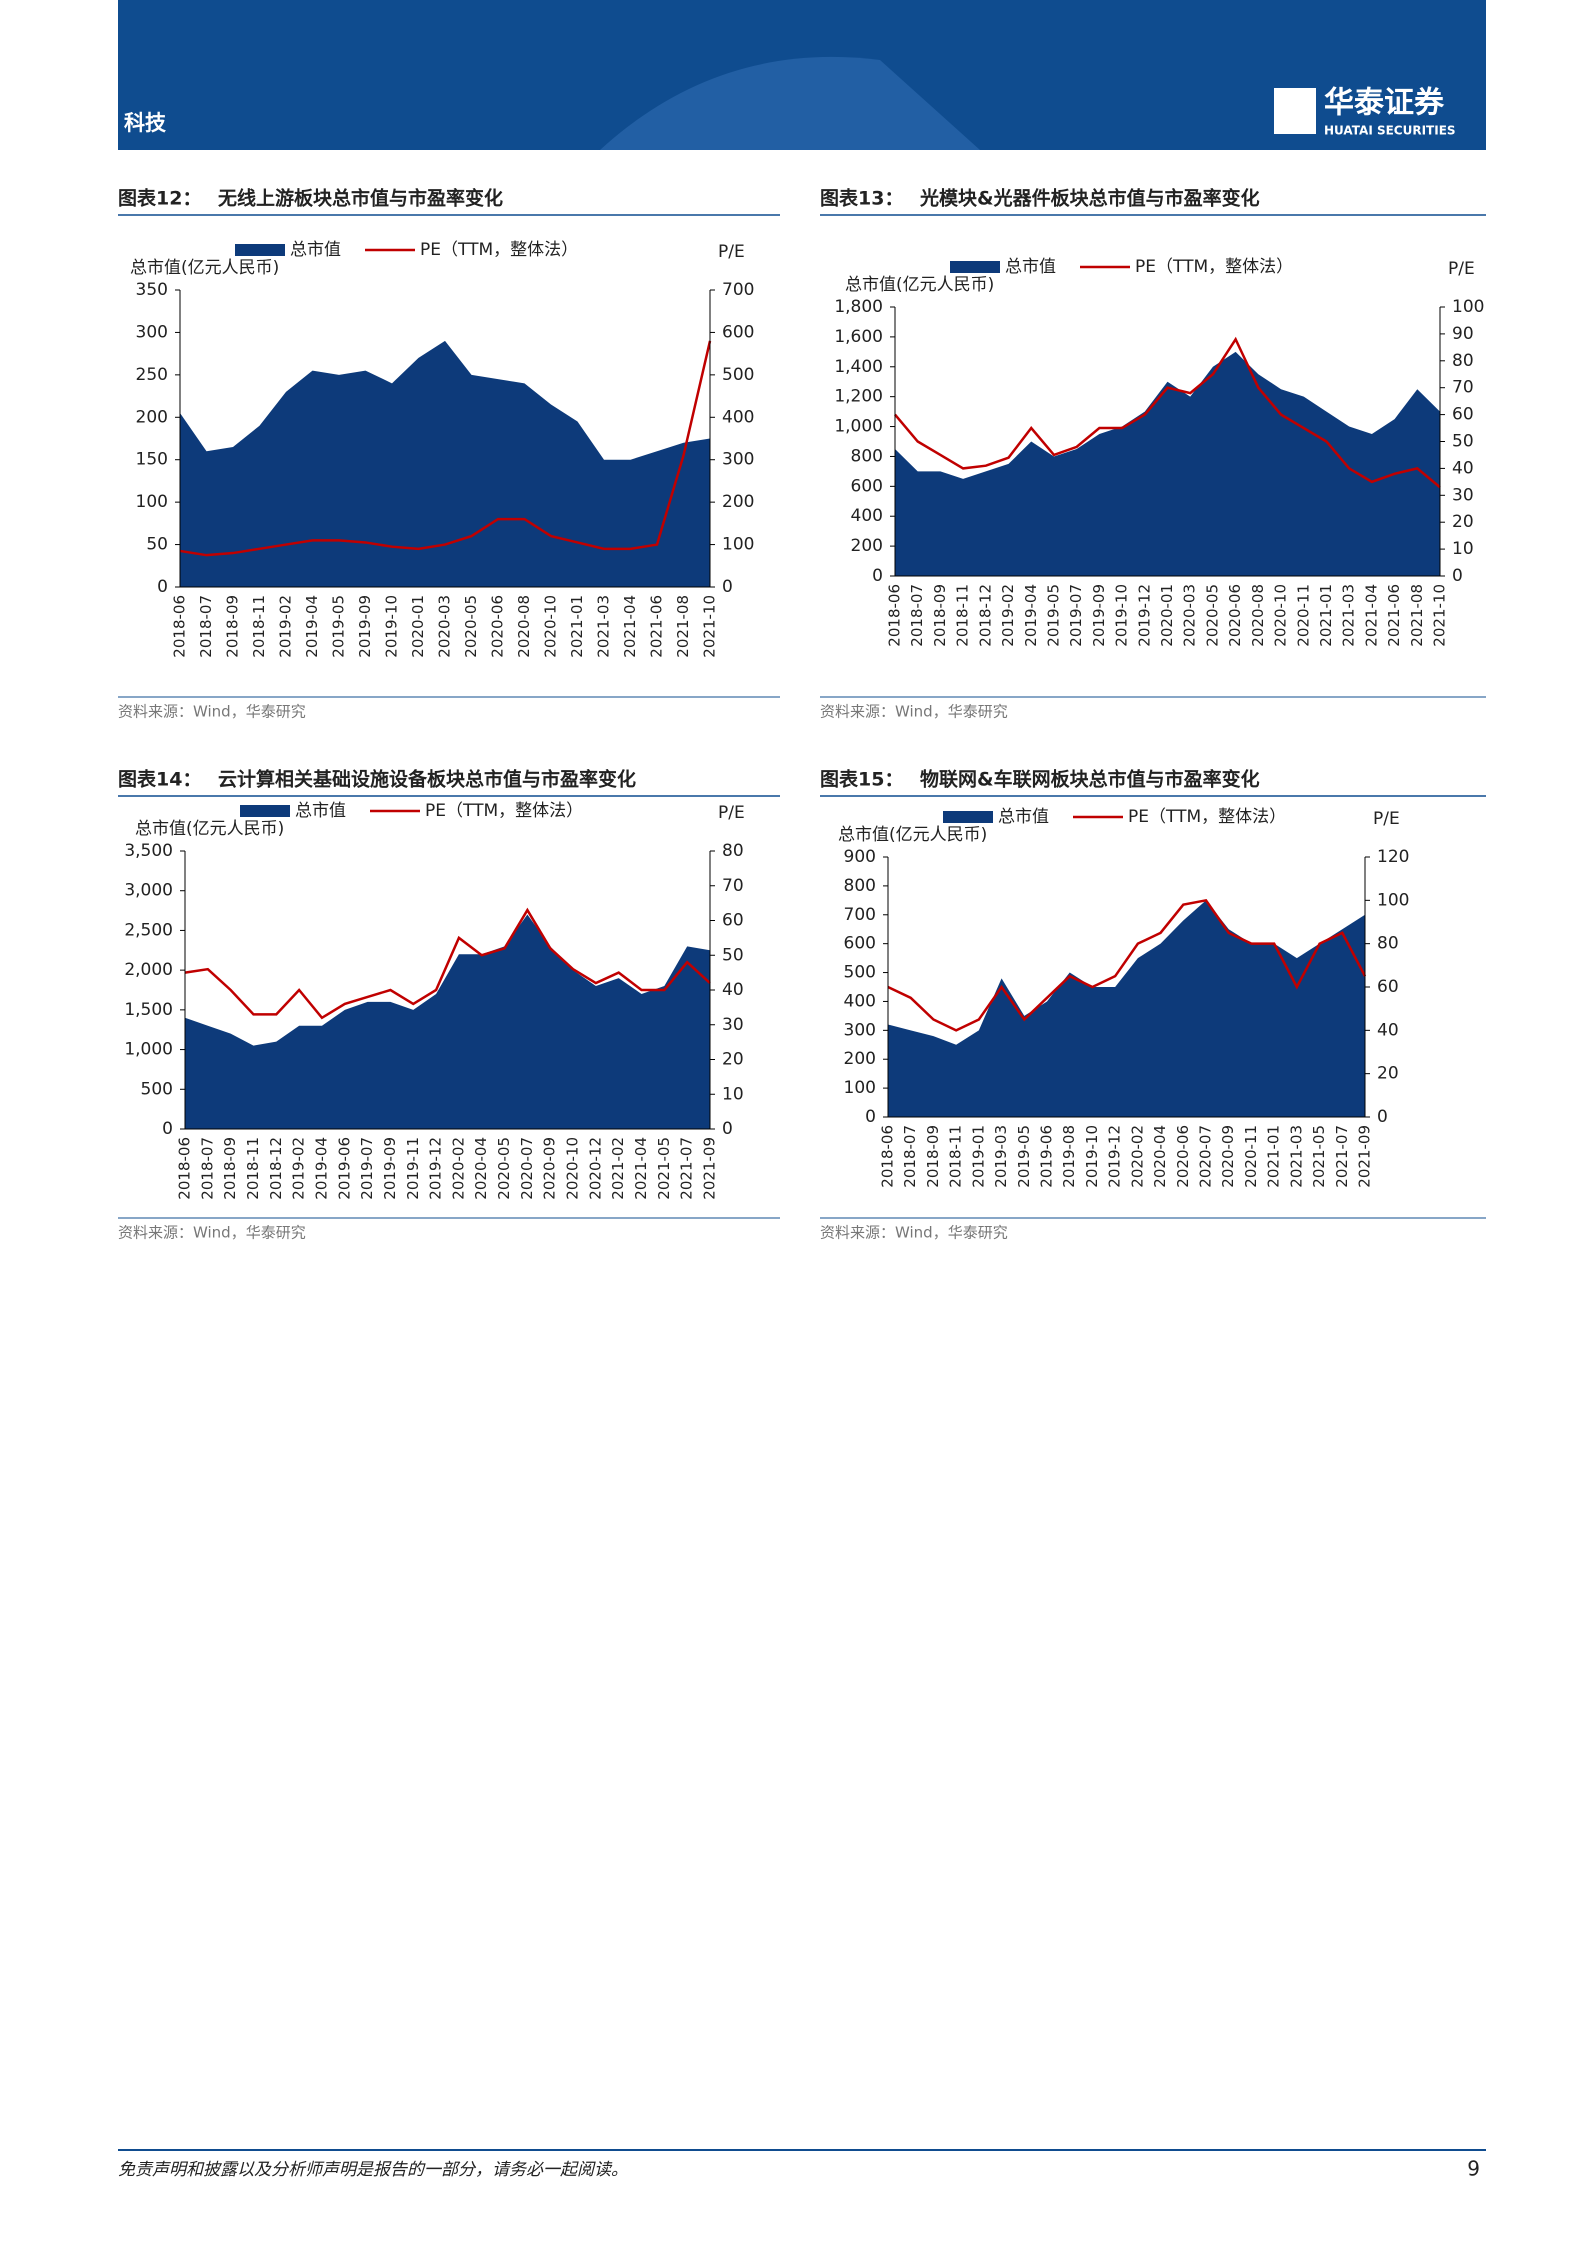 This screenshot has width=1586, height=2244. I want to click on disclaimer: 免责声明和披露以及分析师声明是报告的一部分，请务必一起阅读。, so click(373, 2170).